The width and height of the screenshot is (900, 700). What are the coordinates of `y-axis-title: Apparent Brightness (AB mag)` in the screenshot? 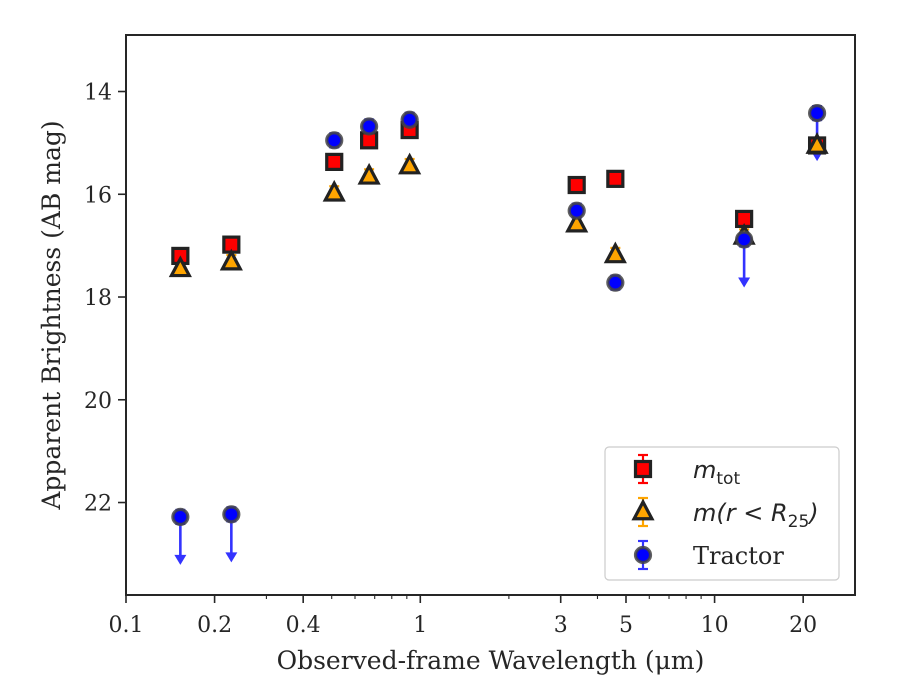 It's located at (51, 315).